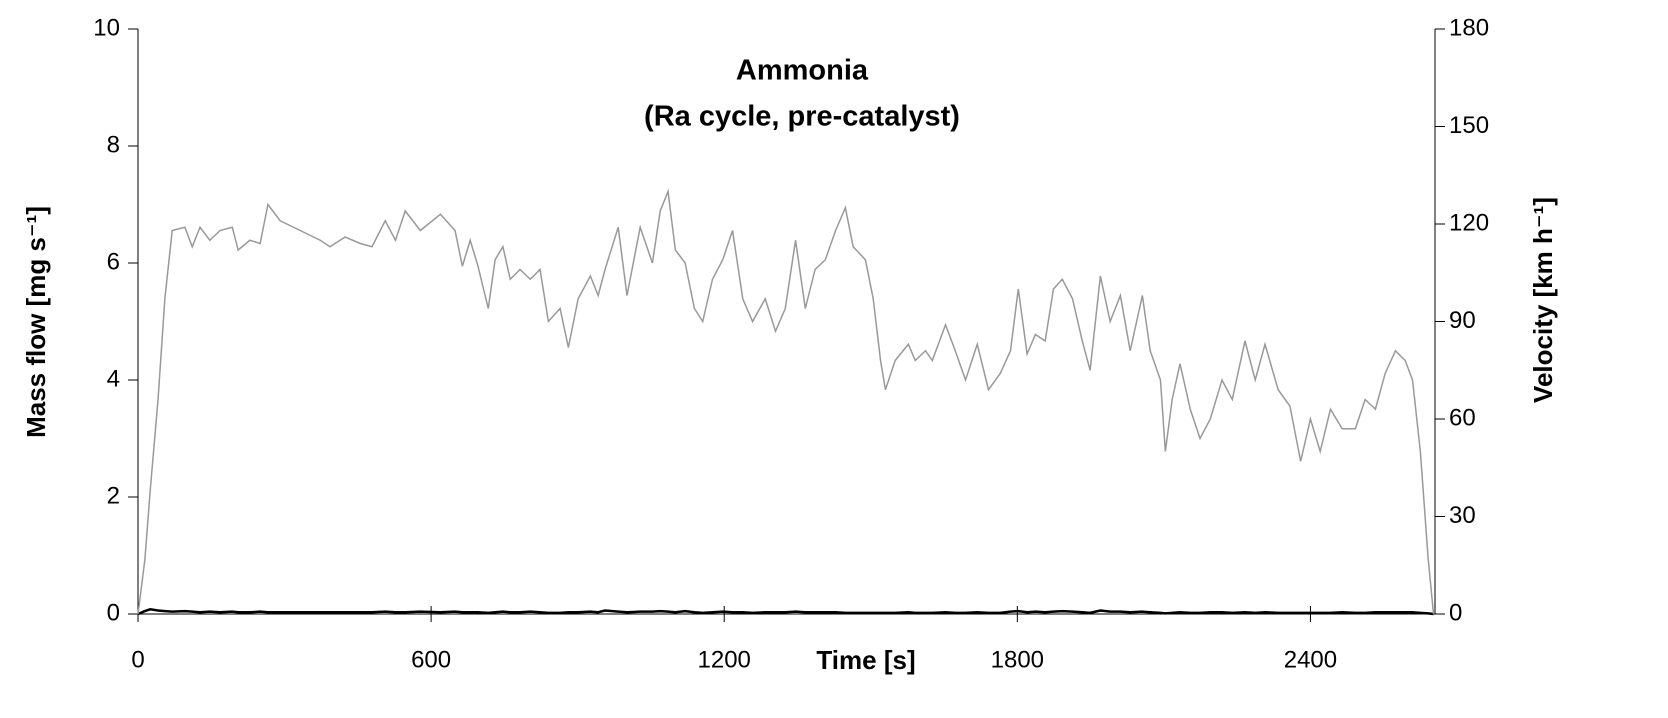  Describe the element at coordinates (1455, 612) in the screenshot. I see `y2-tick-label: 0` at that location.